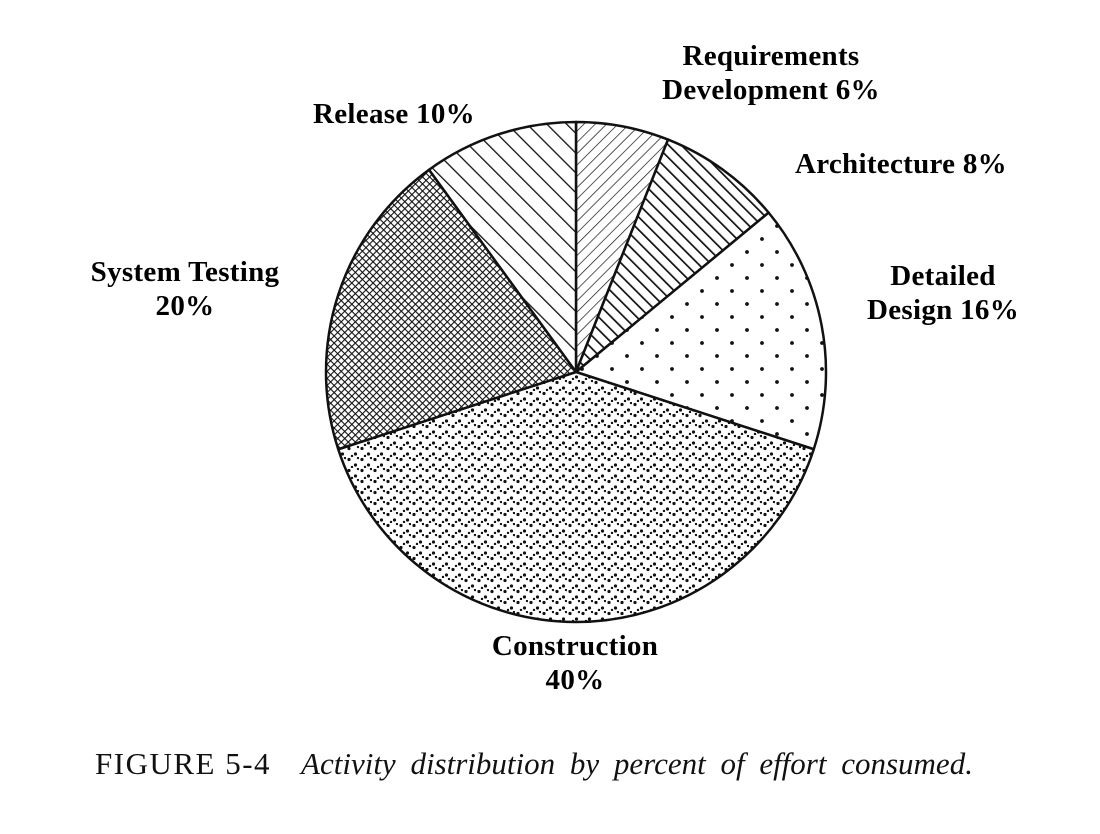 Image resolution: width=1100 pixels, height=834 pixels. What do you see at coordinates (672, 256) in the screenshot?
I see `pie-slice-architecture` at bounding box center [672, 256].